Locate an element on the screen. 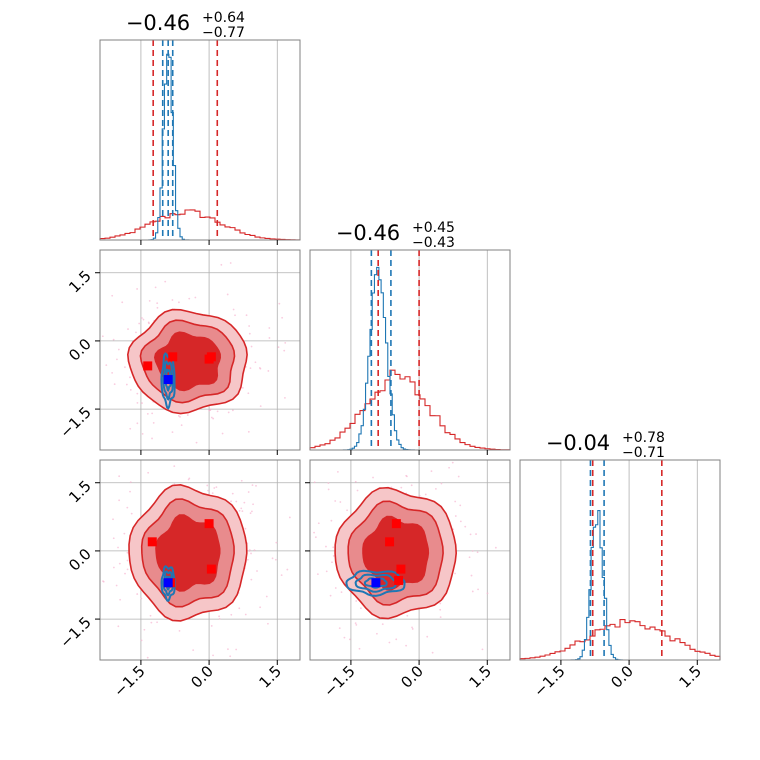 The width and height of the screenshot is (760, 760). marginal-frame-p2 is located at coordinates (620, 560).